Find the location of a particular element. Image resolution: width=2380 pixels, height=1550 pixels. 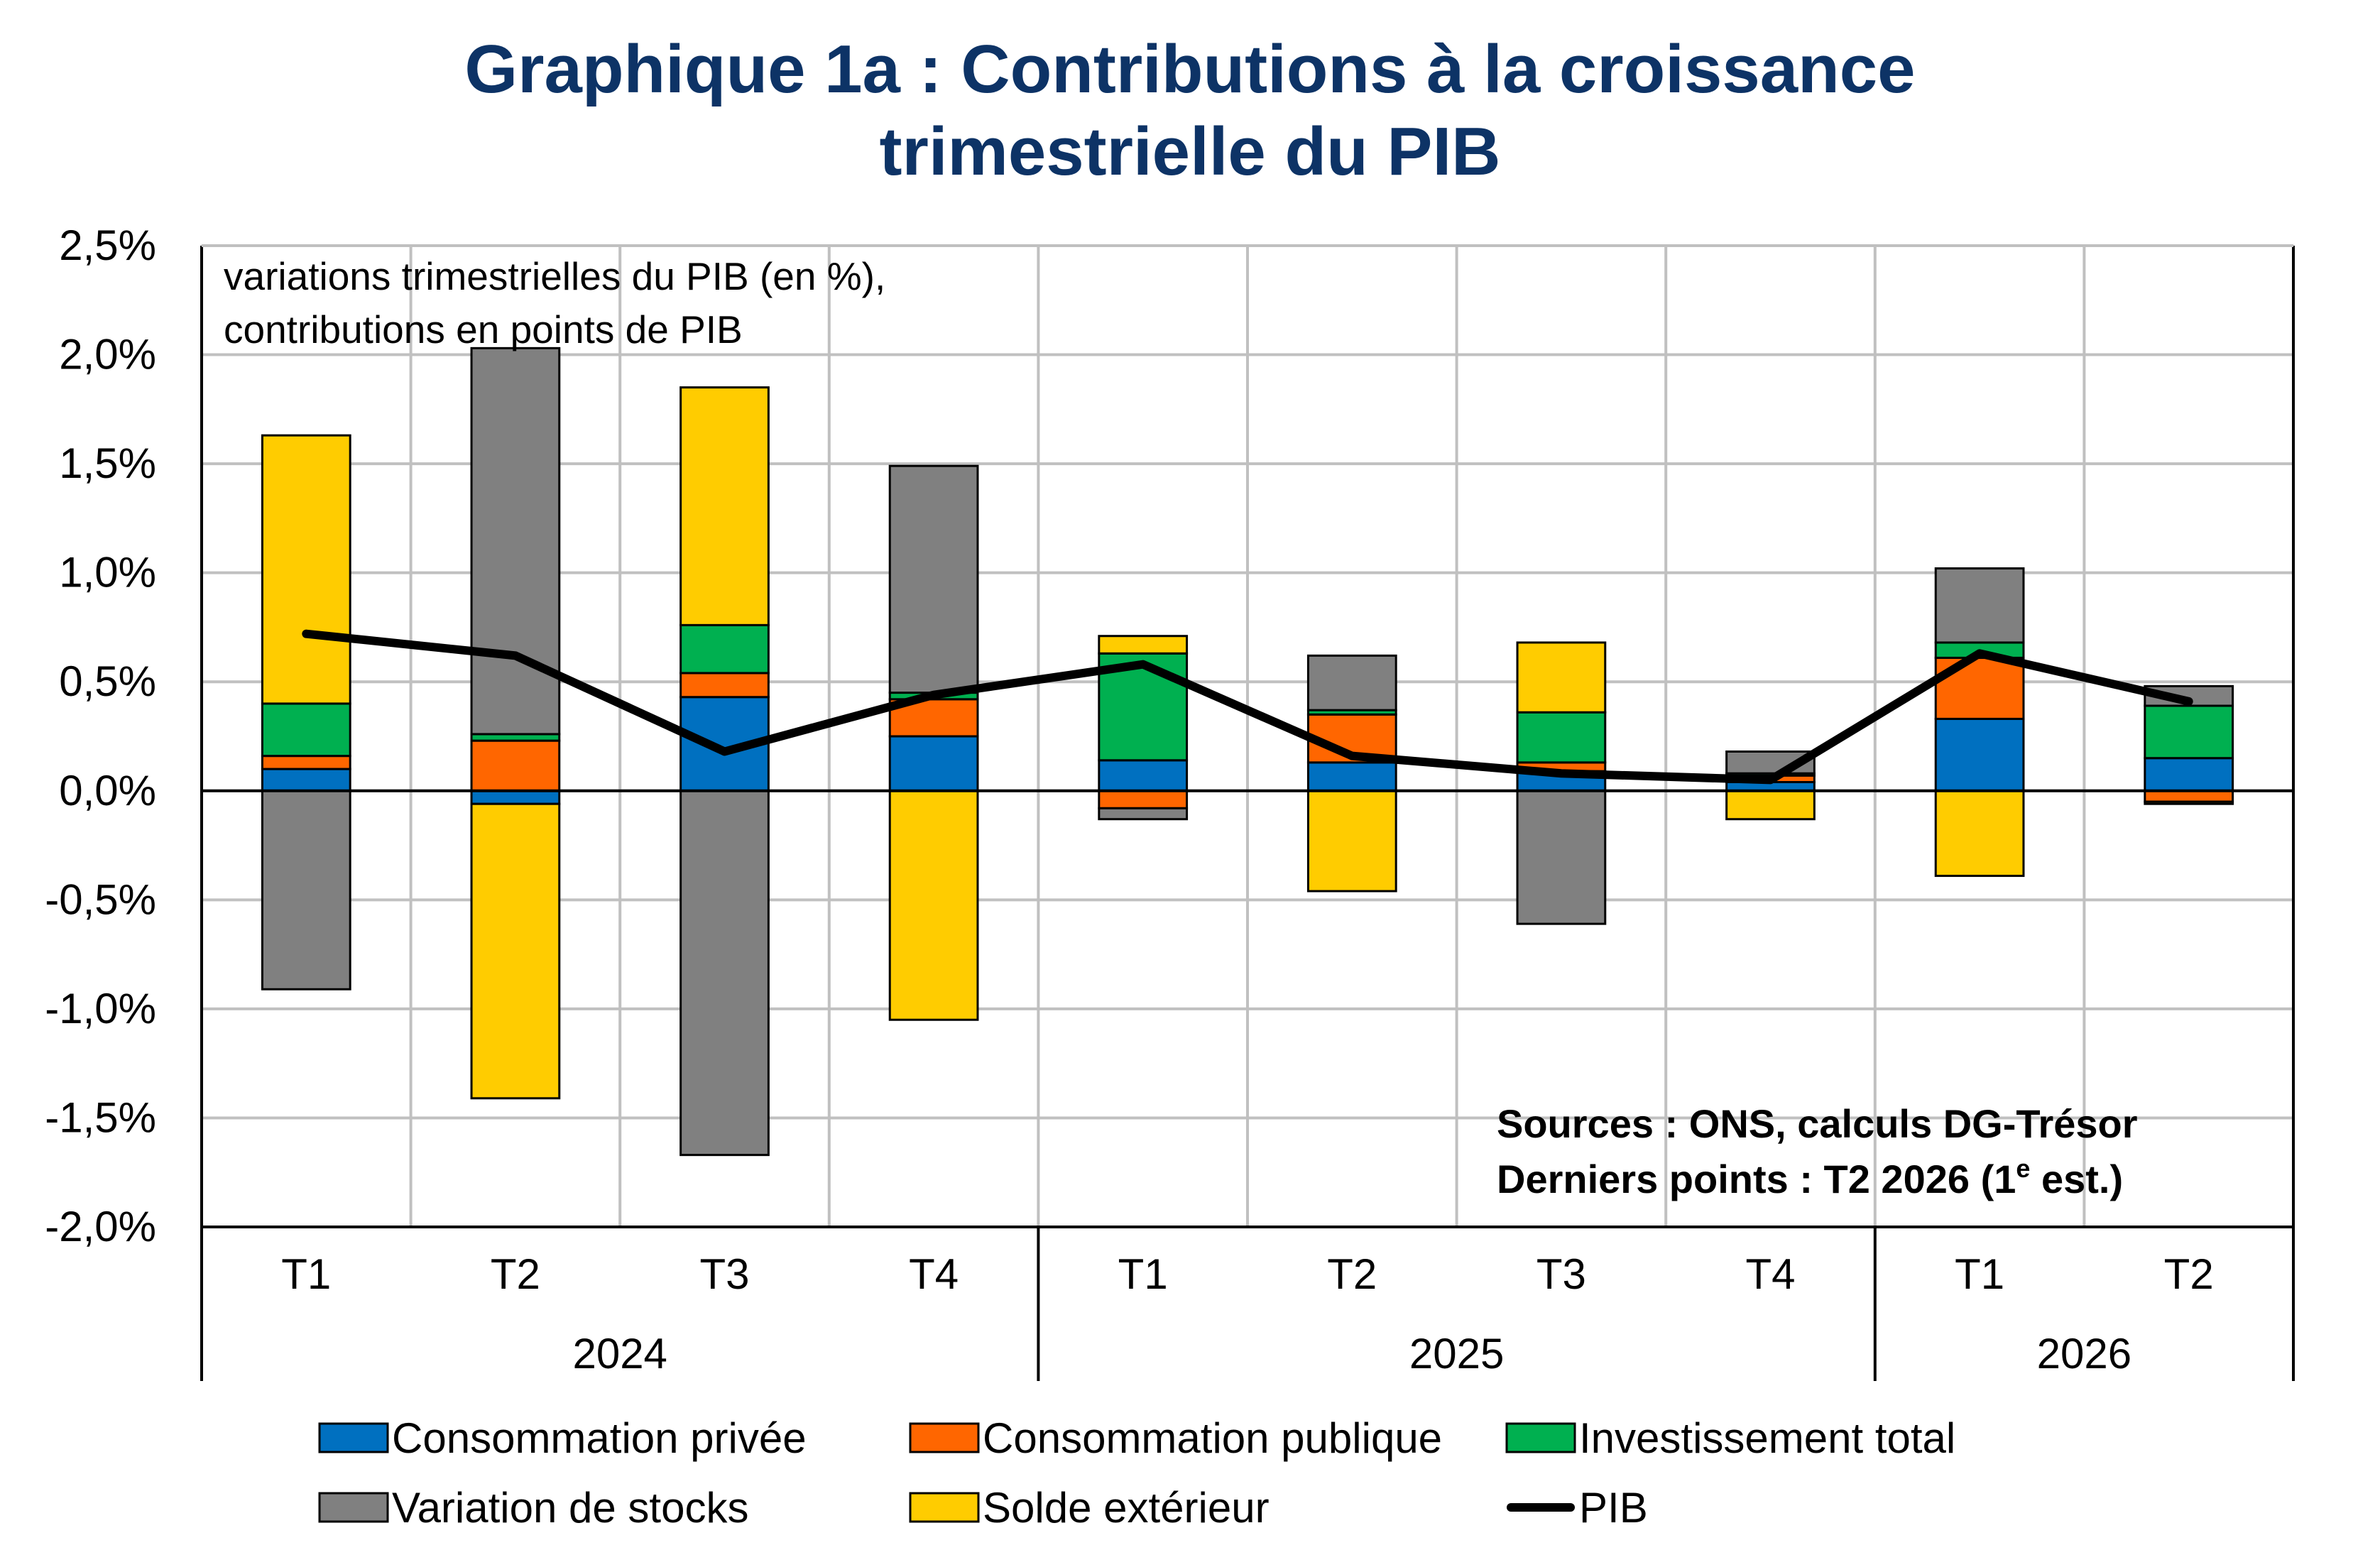

legend-label: PIB is located at coordinates (1613, 1508).